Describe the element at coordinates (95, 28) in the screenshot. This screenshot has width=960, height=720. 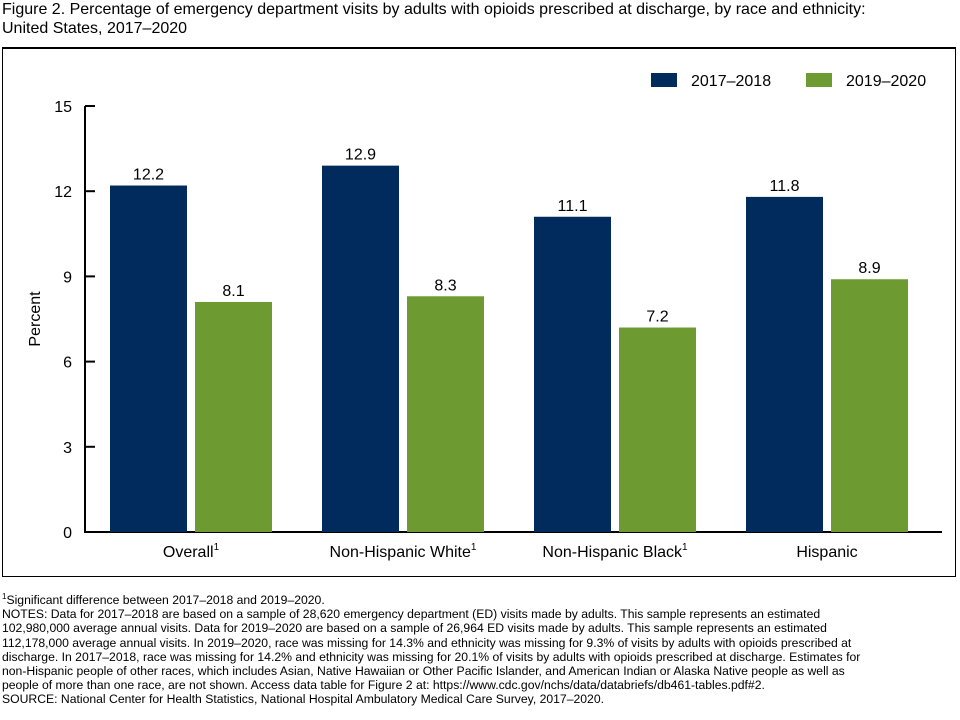
I see `figure-title-line-2: United States, 2017–2020` at that location.